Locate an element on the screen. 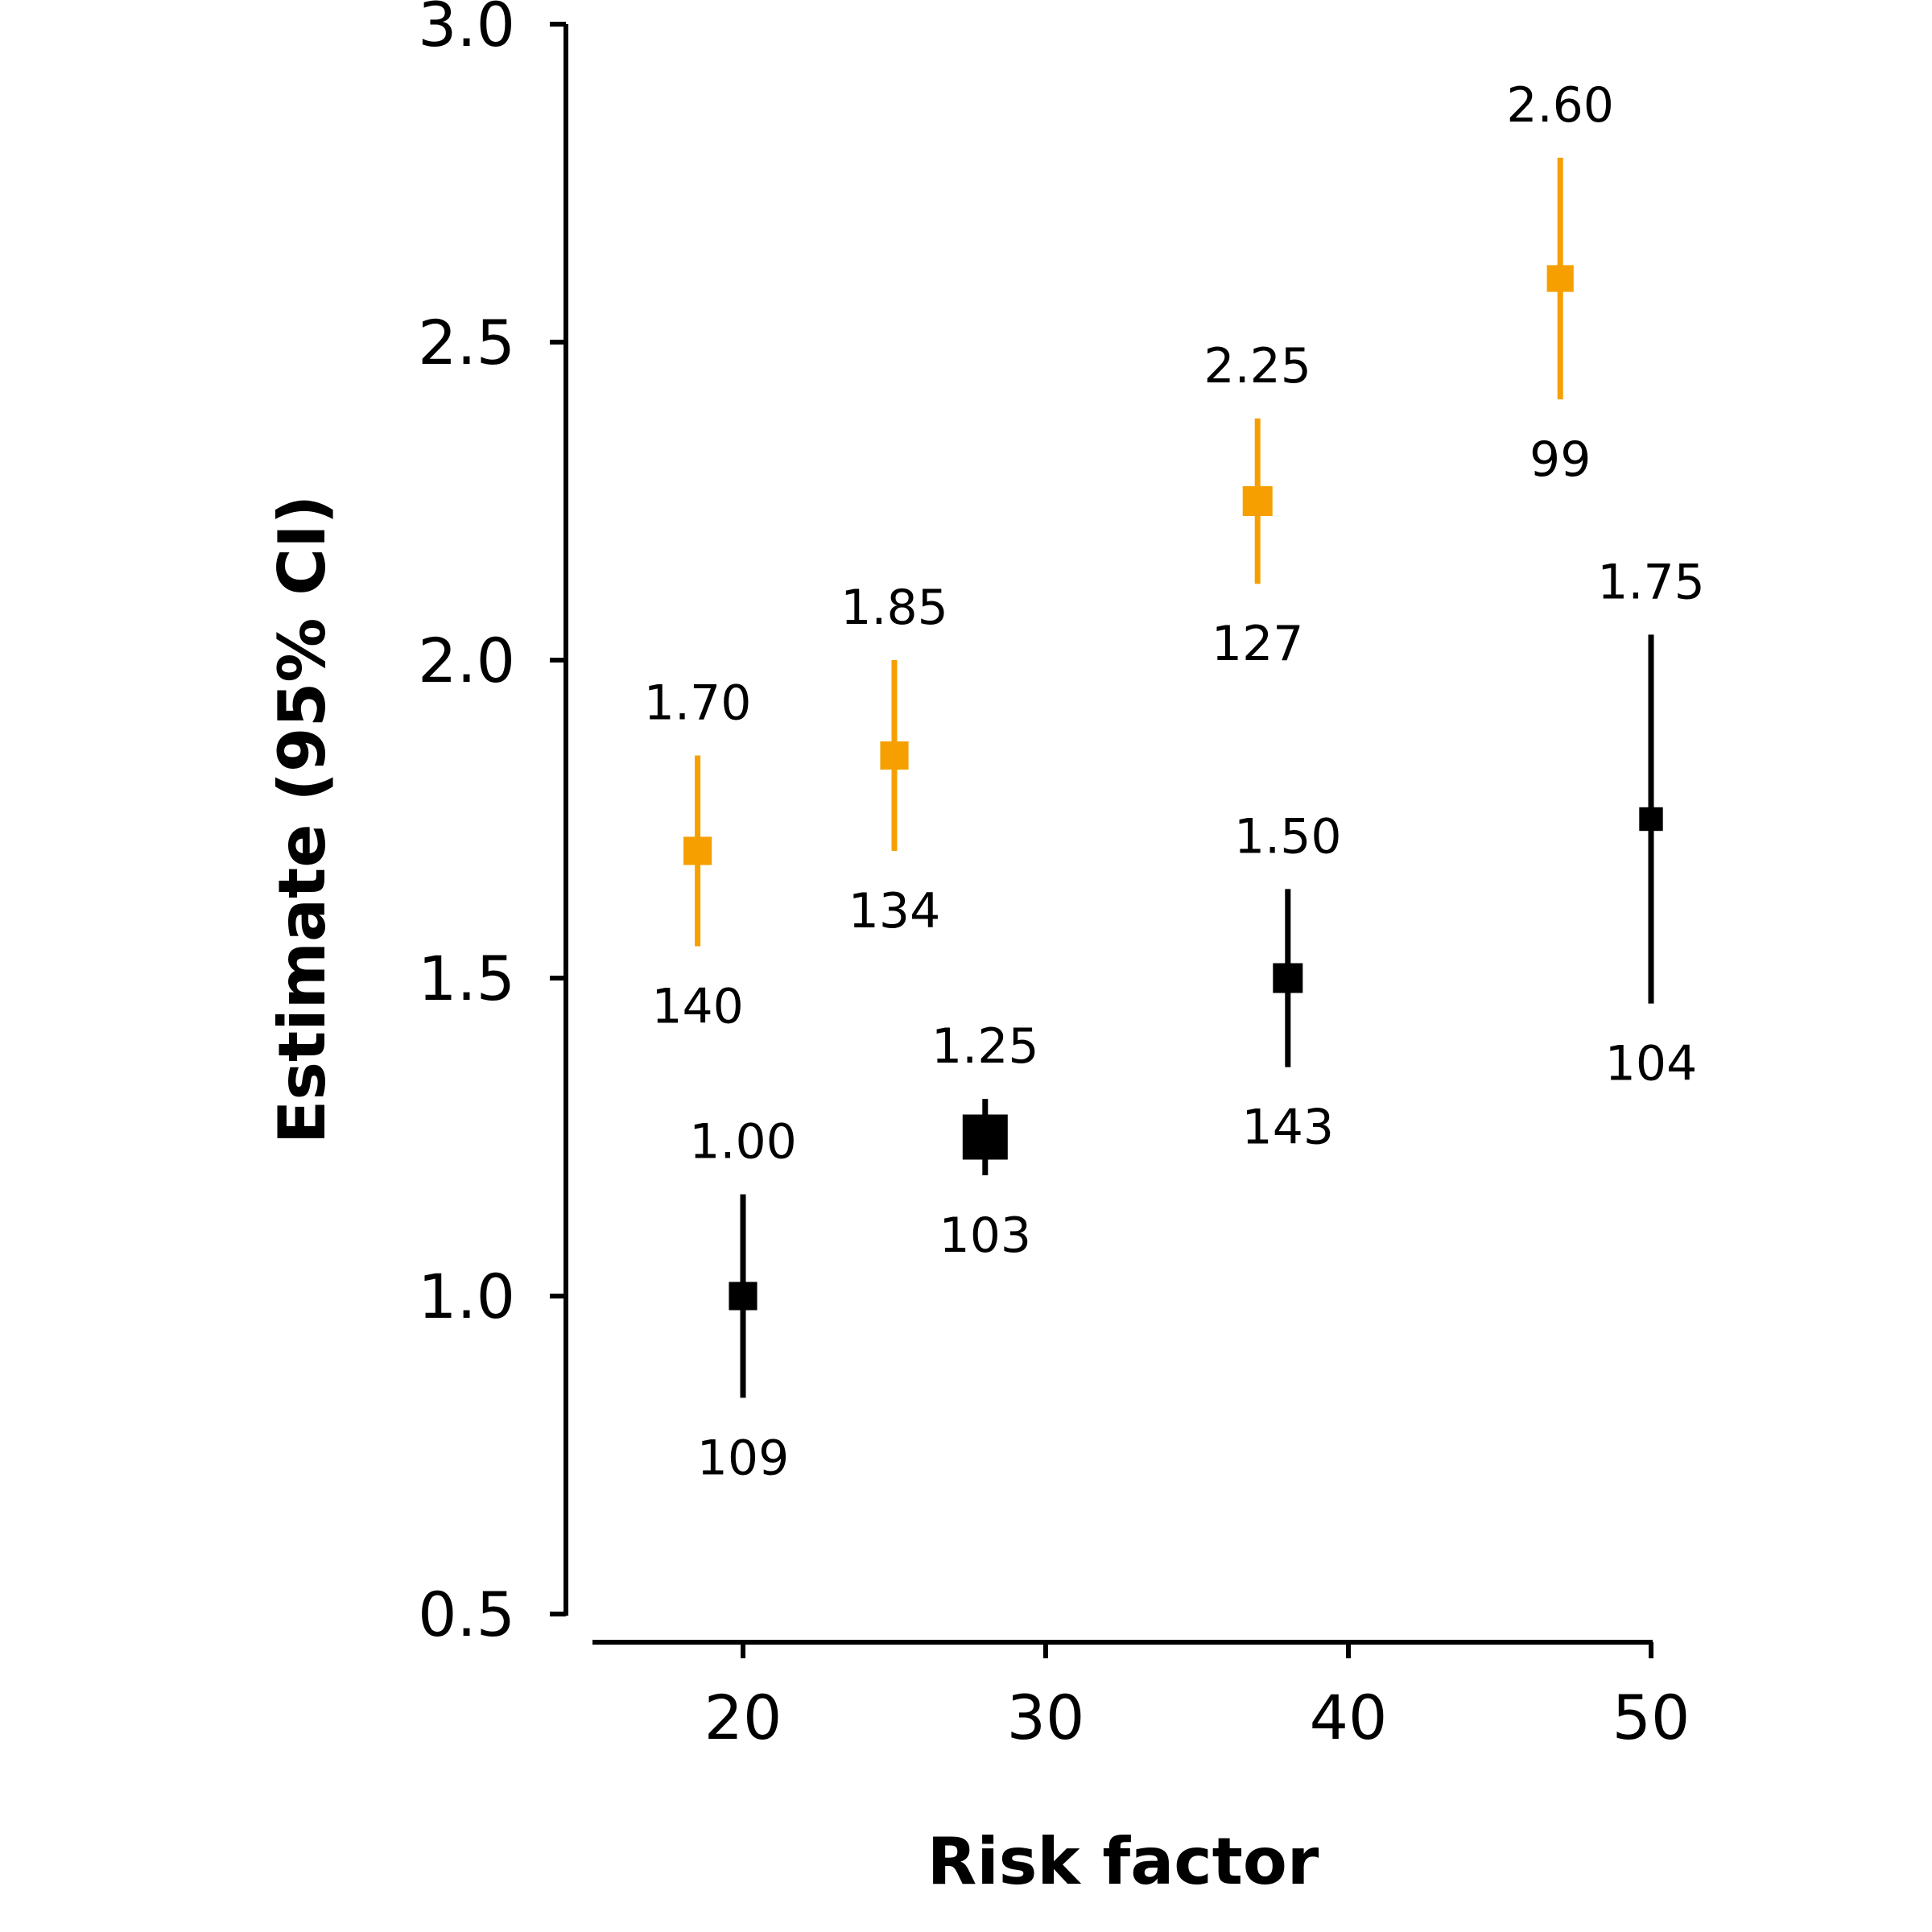 This screenshot has height=1932, width=1932. sample-size-label: 104 is located at coordinates (1651, 1064).